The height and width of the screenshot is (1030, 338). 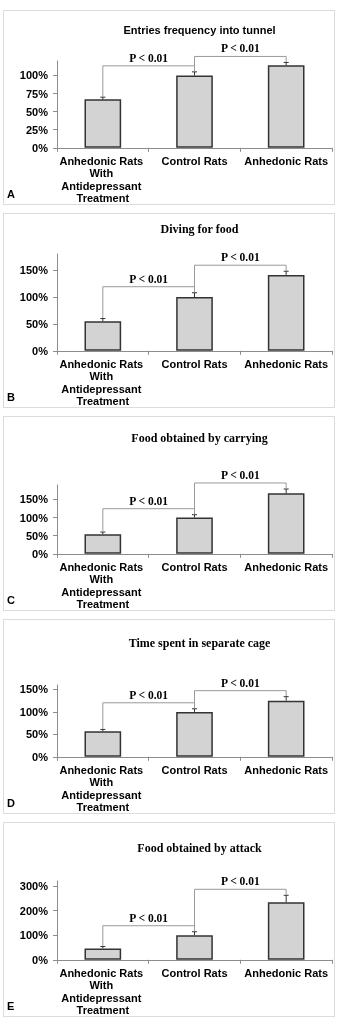 What do you see at coordinates (11, 397) in the screenshot?
I see `text: B` at bounding box center [11, 397].